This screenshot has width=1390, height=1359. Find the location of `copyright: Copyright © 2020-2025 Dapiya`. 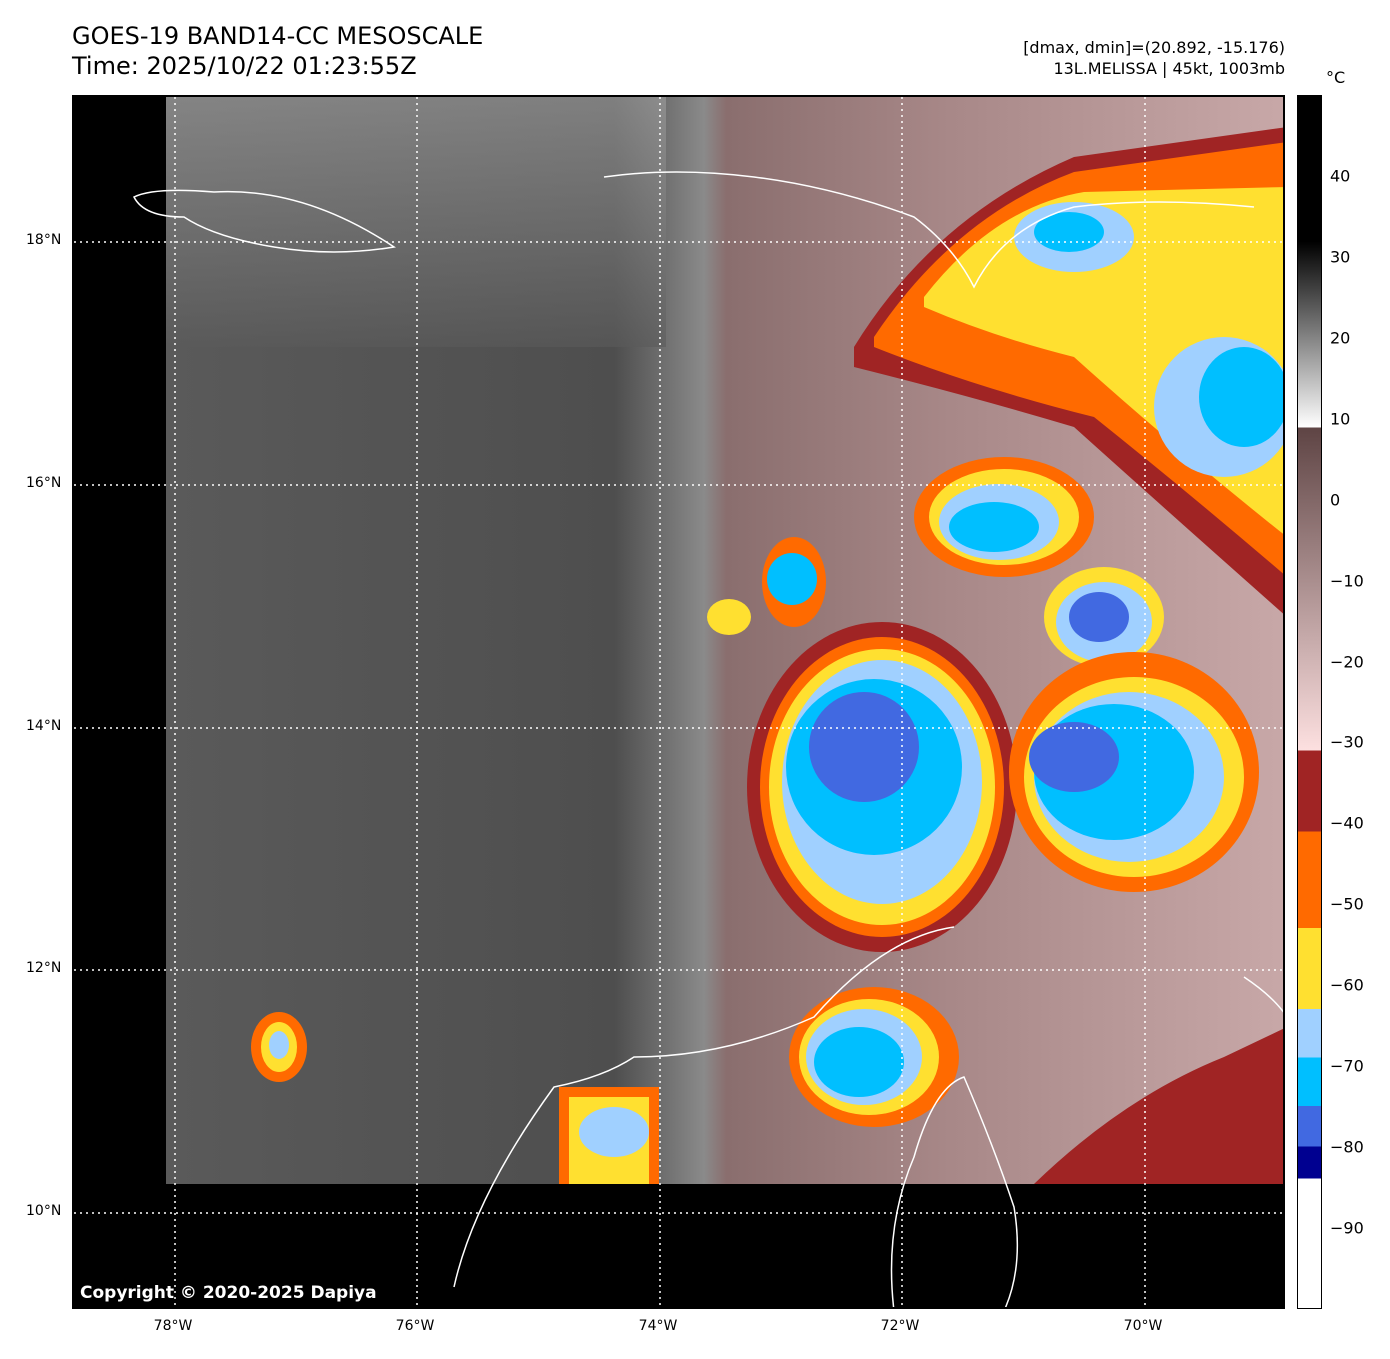

copyright: Copyright © 2020-2025 Dapiya is located at coordinates (228, 1293).